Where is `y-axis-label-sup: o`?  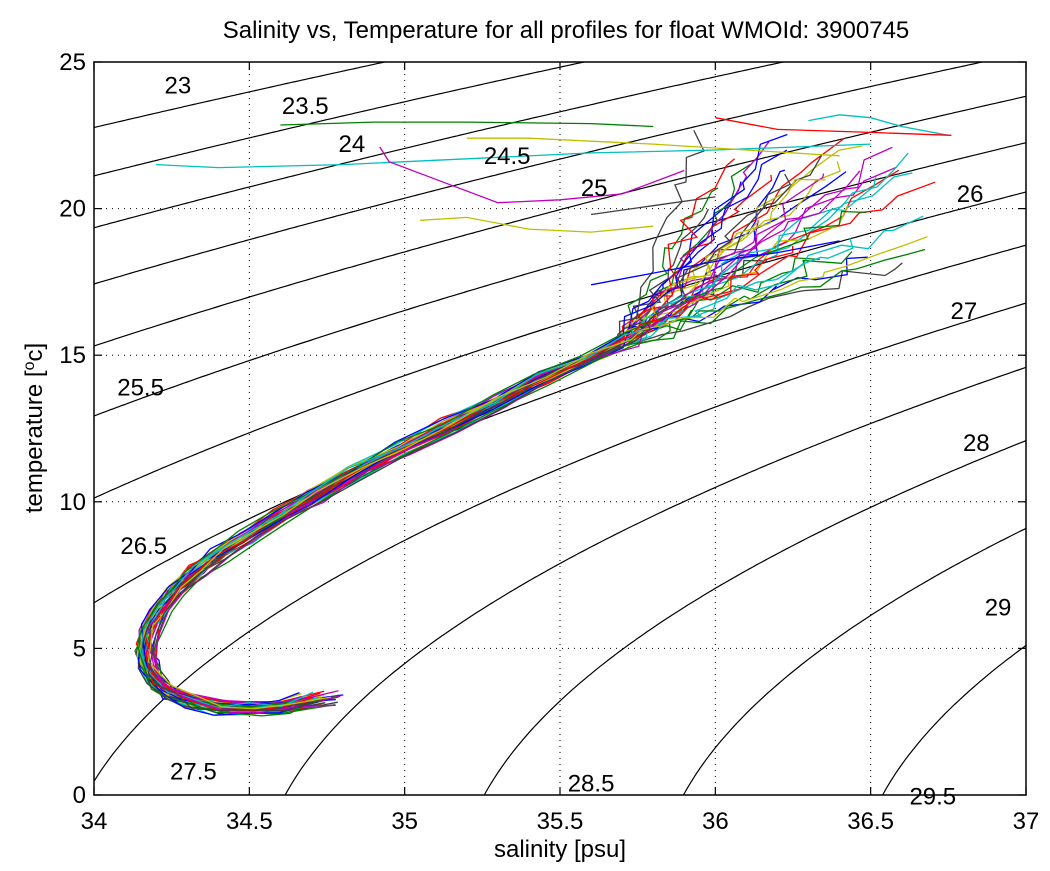 y-axis-label-sup: o is located at coordinates (29, 365).